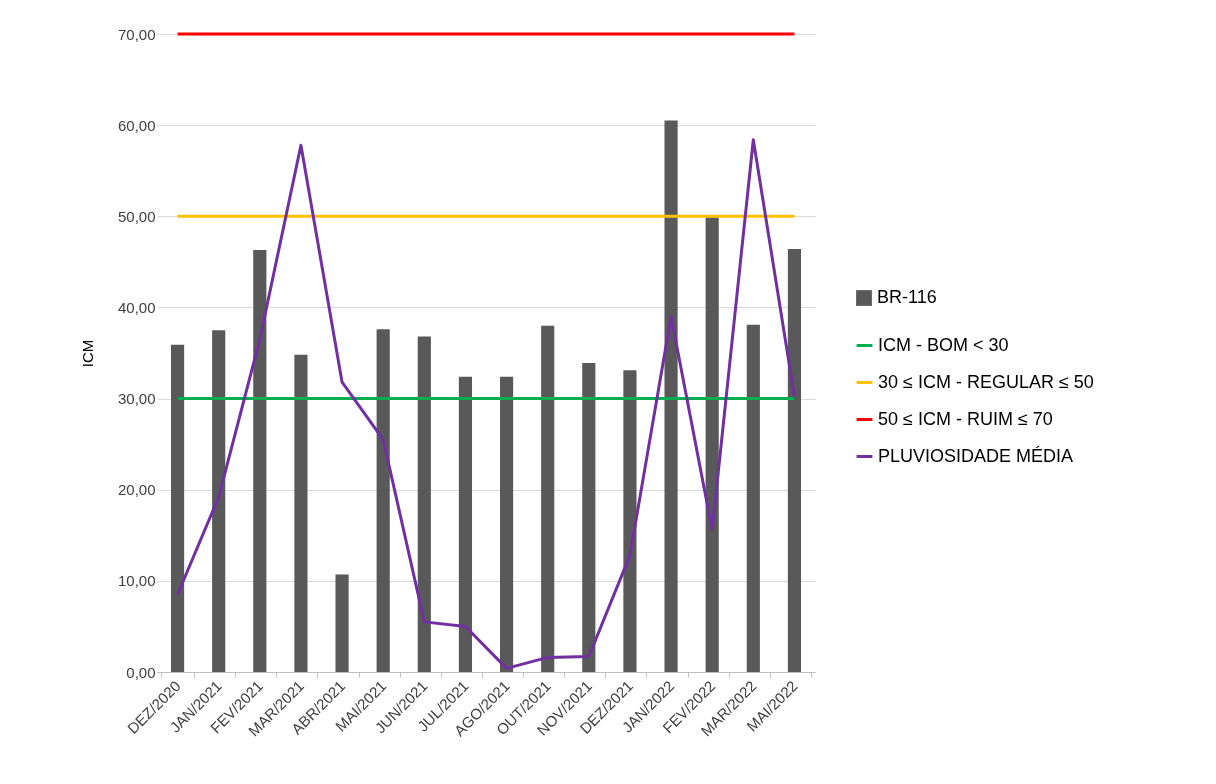  I want to click on y-tick-label: 10,00, so click(136, 581).